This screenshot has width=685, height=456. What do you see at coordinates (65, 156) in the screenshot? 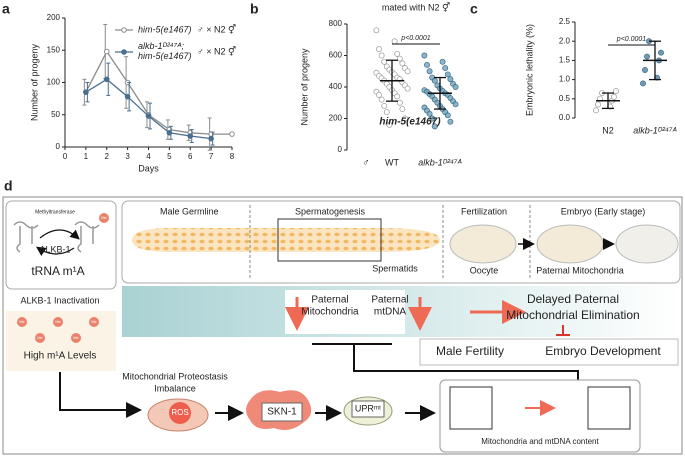
I see `x-tick-label: 0` at bounding box center [65, 156].